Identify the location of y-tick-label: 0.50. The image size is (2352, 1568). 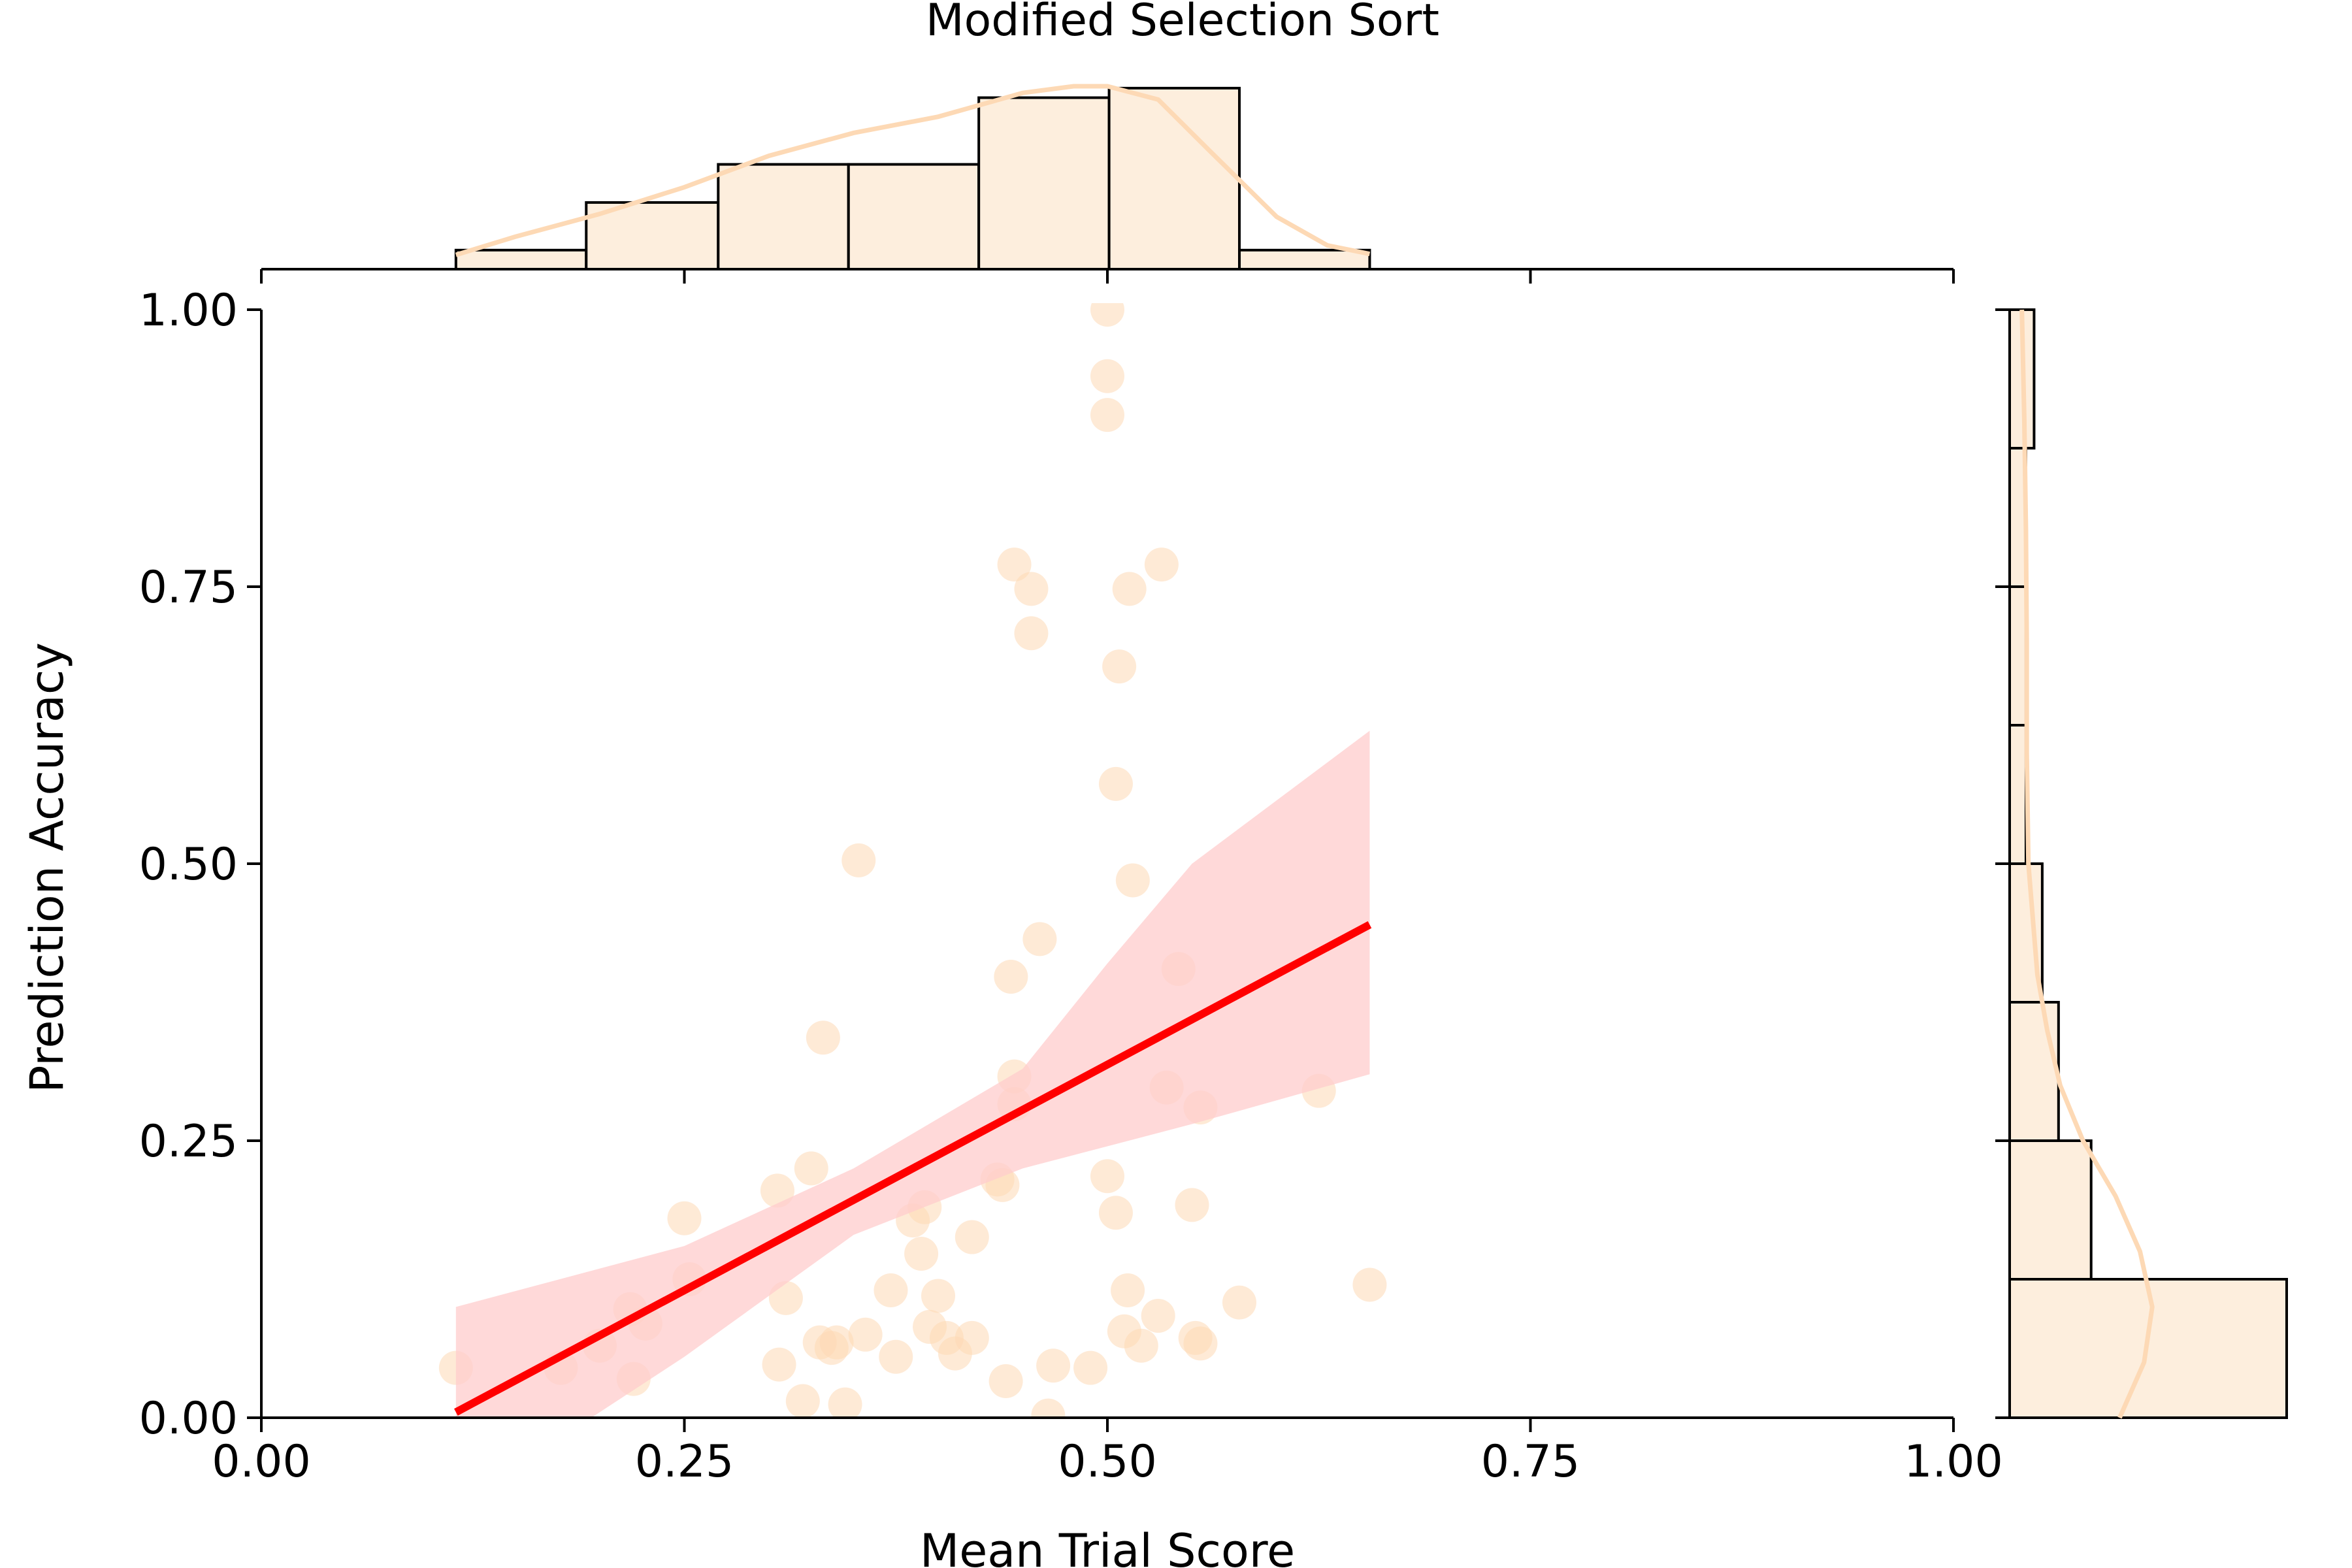
(188, 864).